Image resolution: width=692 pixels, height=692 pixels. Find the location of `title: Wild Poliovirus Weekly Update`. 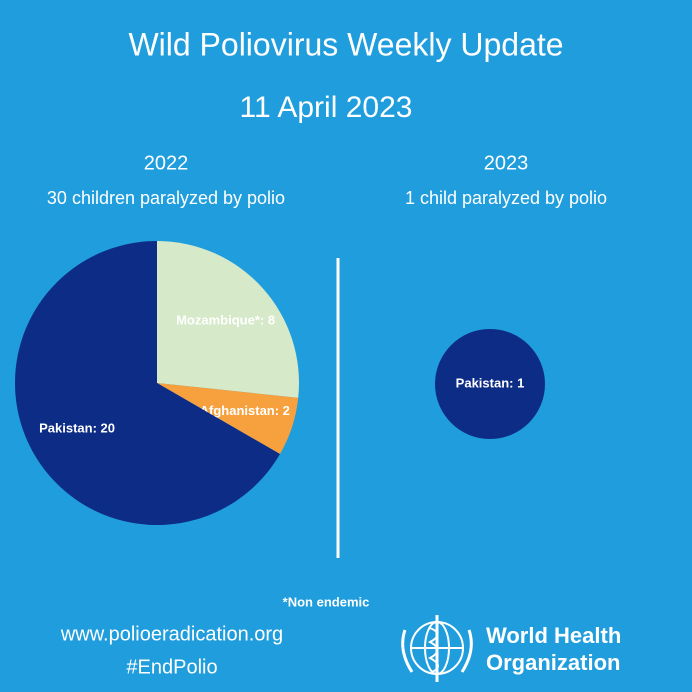

title: Wild Poliovirus Weekly Update is located at coordinates (345, 44).